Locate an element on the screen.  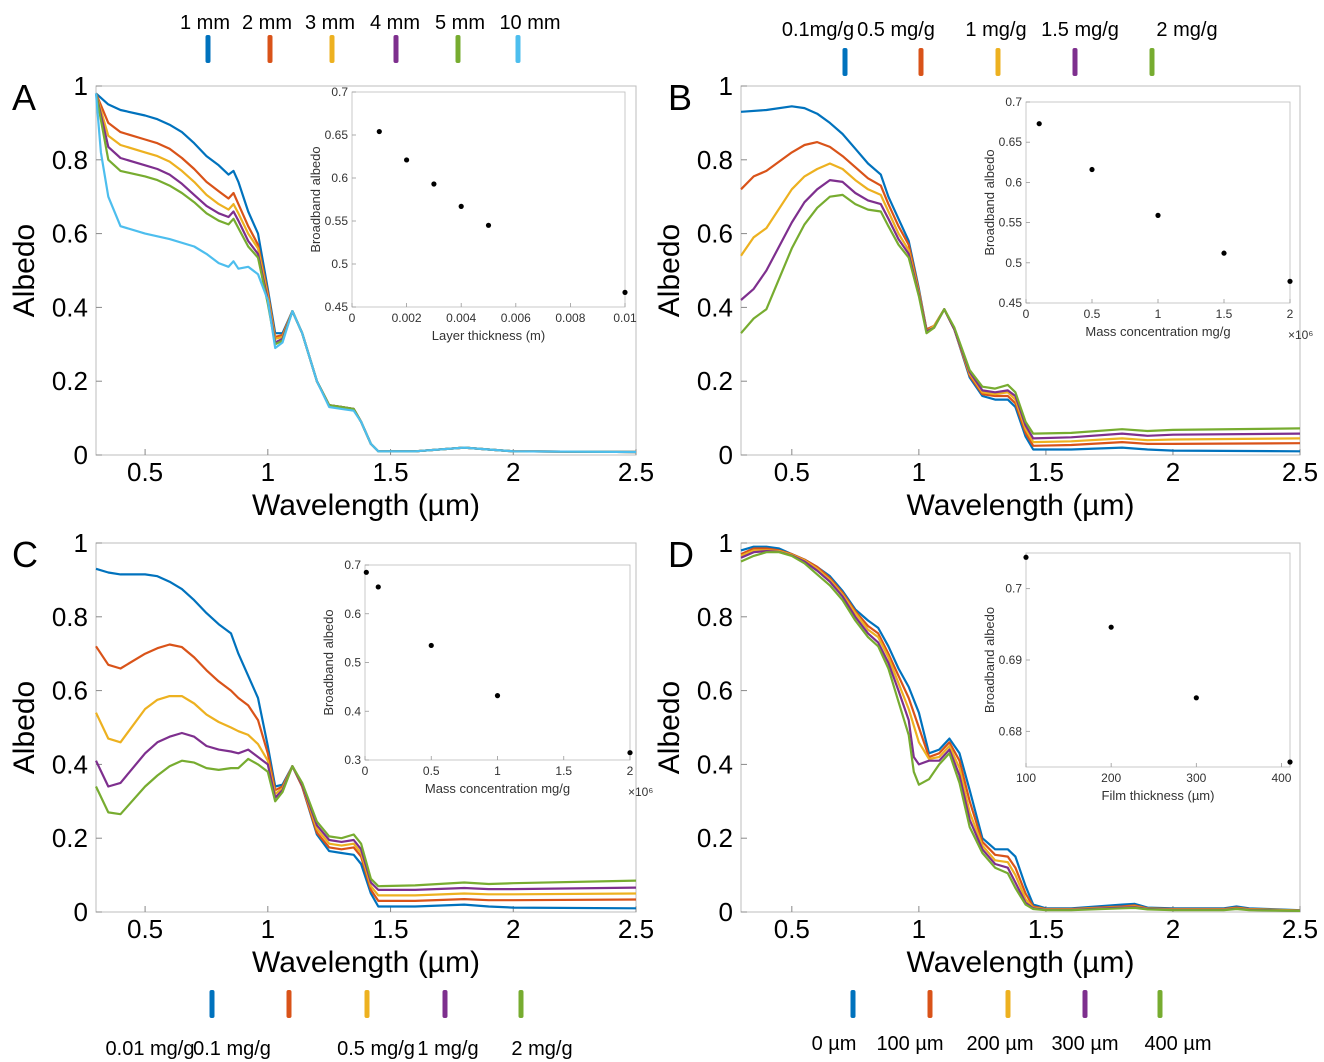
legend-label: 1 mm is located at coordinates (205, 23).